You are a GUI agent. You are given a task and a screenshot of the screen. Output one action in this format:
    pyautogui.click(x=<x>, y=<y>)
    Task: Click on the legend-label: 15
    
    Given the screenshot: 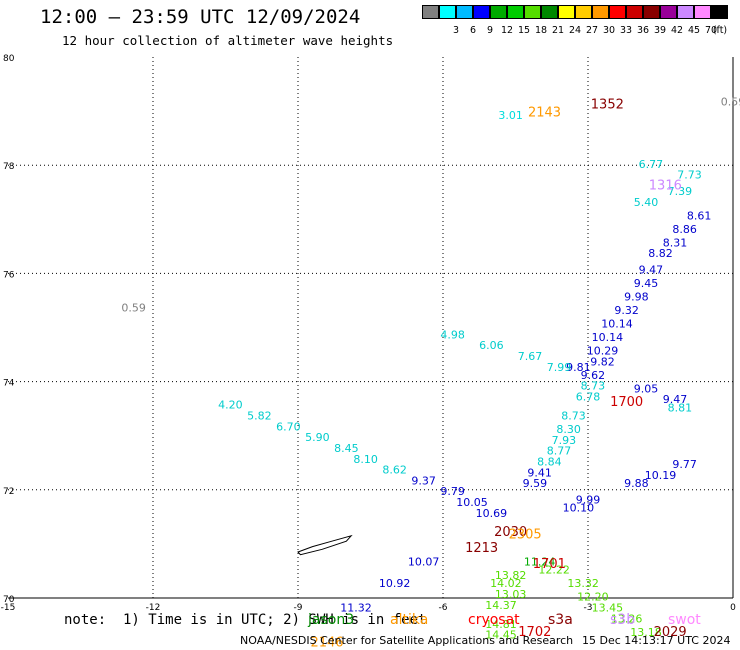 What is the action you would take?
    pyautogui.click(x=524, y=30)
    